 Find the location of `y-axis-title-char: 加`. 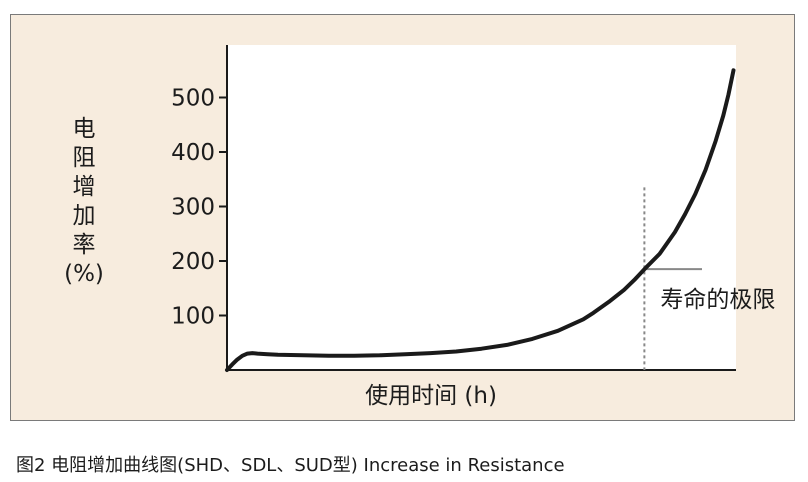

y-axis-title-char: 加 is located at coordinates (84, 216).